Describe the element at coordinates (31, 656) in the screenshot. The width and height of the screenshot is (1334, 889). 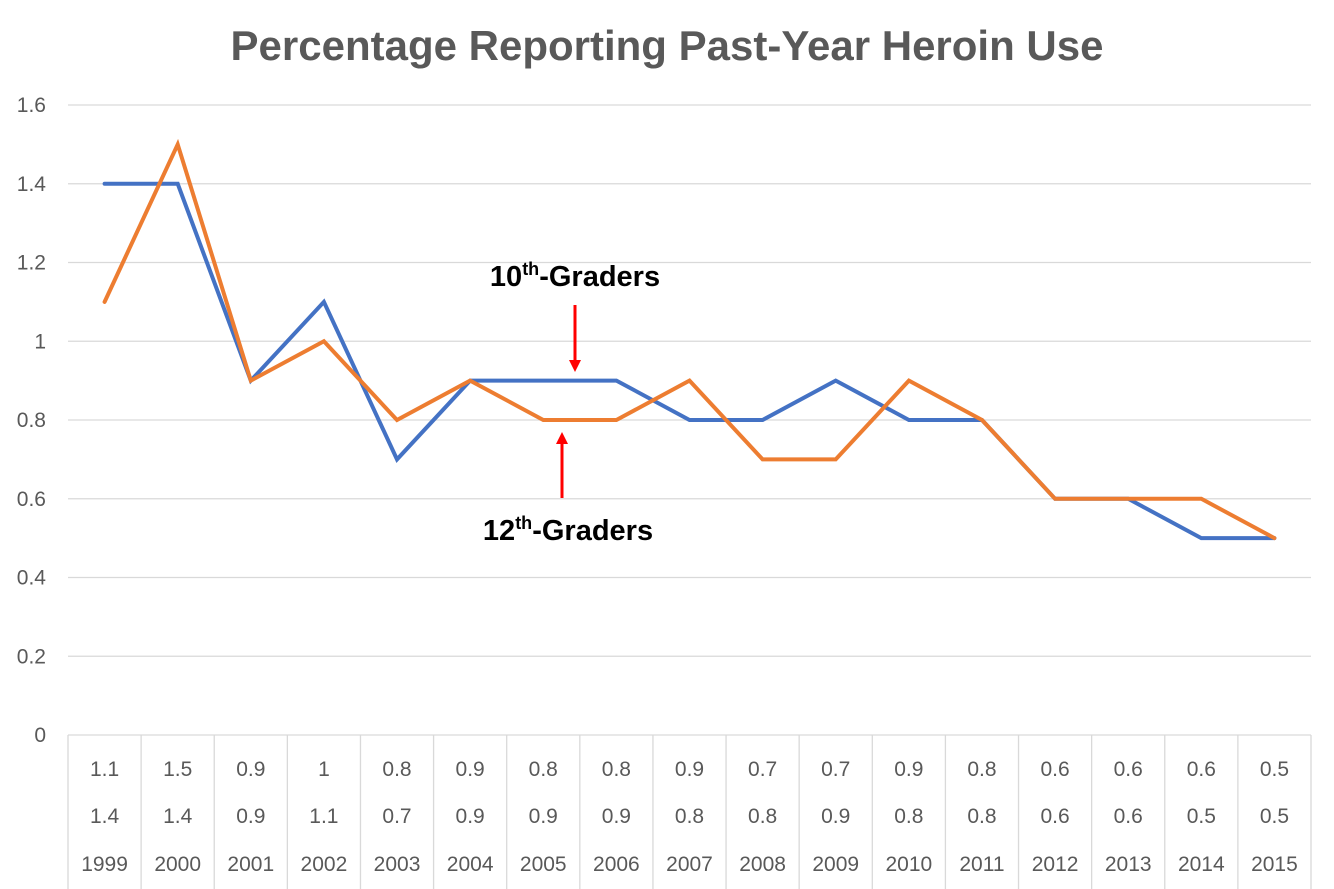
I see `y-tick-label: 0.2` at that location.